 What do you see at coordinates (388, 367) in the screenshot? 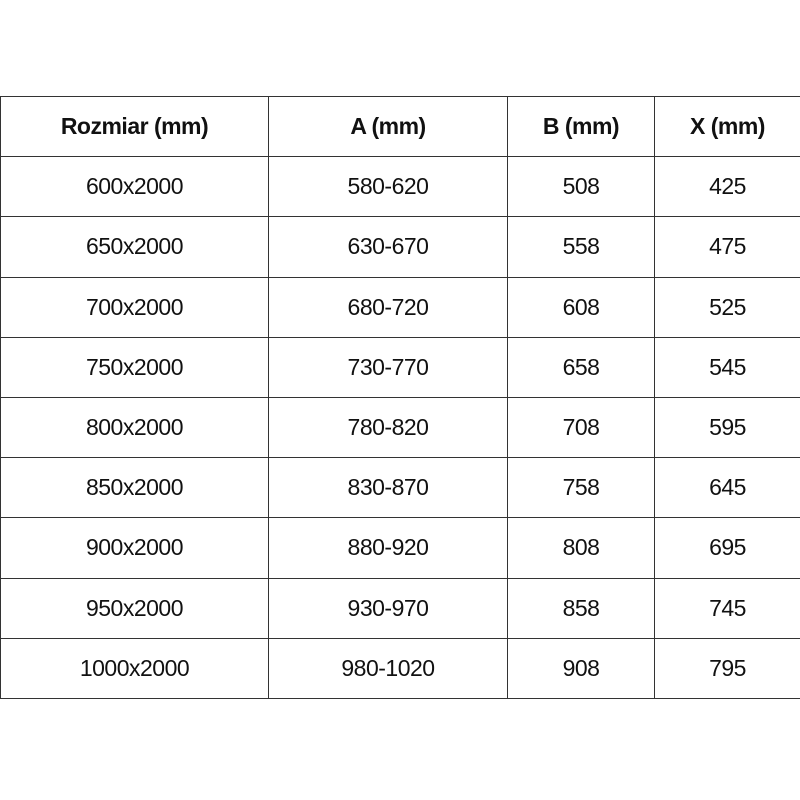
I see `cell-a: 730-770` at bounding box center [388, 367].